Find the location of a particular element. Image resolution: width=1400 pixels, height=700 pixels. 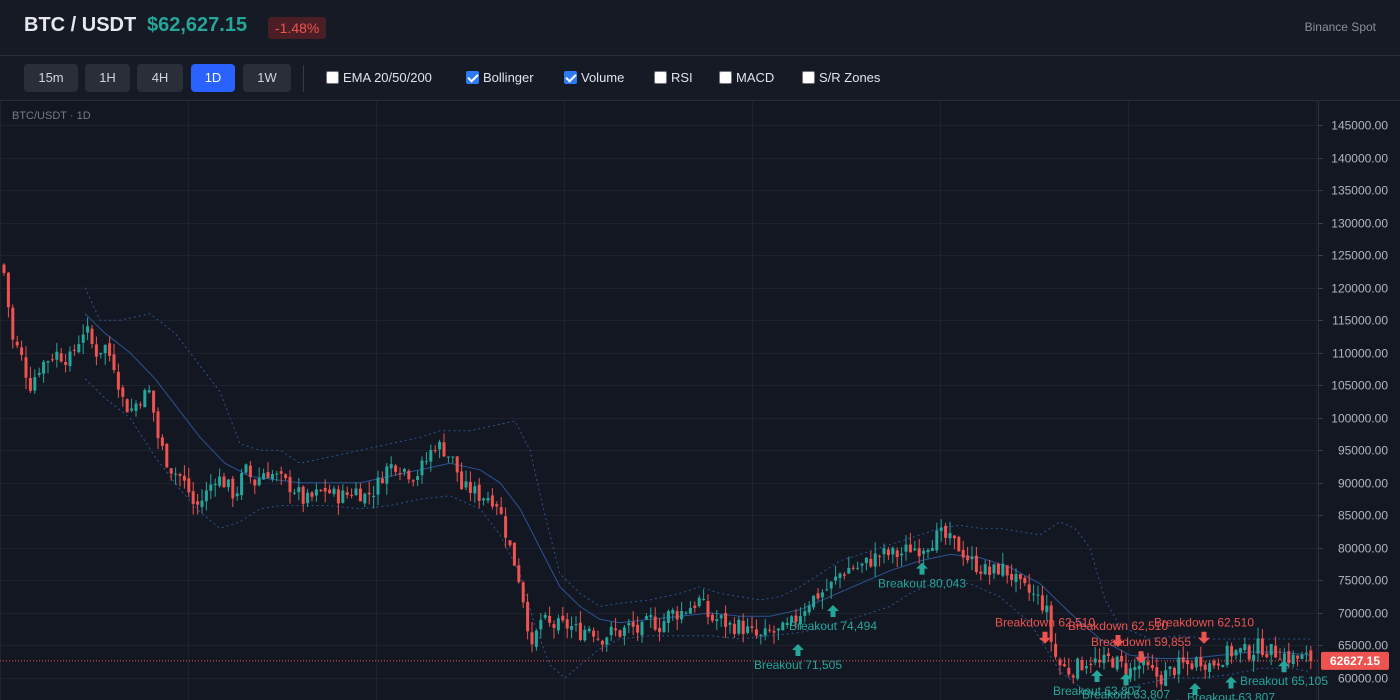

breakout-label: Breakout 80,043 is located at coordinates (922, 584).